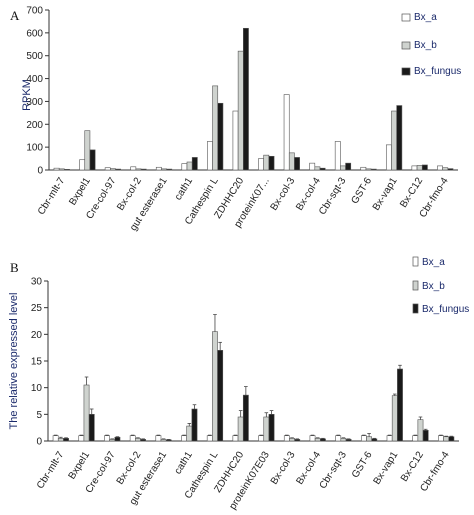 This screenshot has height=515, width=474. I want to click on y-tick-label: 5, so click(39, 415).